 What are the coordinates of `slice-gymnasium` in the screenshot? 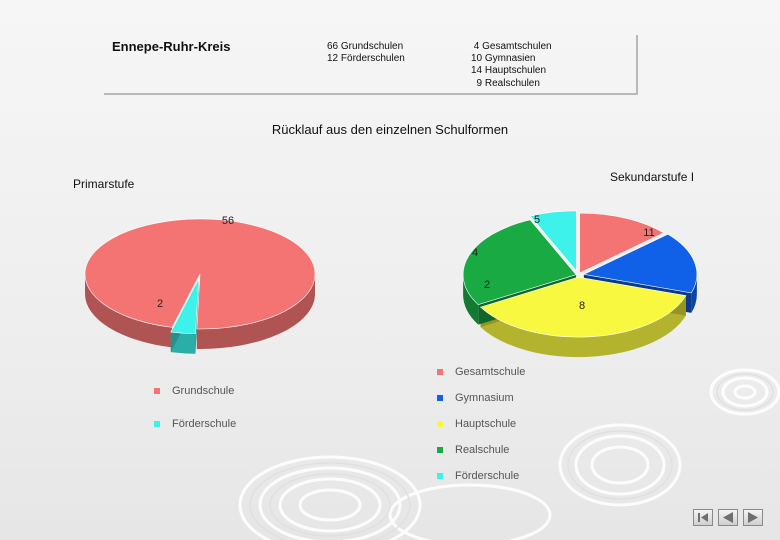 It's located at (640, 263).